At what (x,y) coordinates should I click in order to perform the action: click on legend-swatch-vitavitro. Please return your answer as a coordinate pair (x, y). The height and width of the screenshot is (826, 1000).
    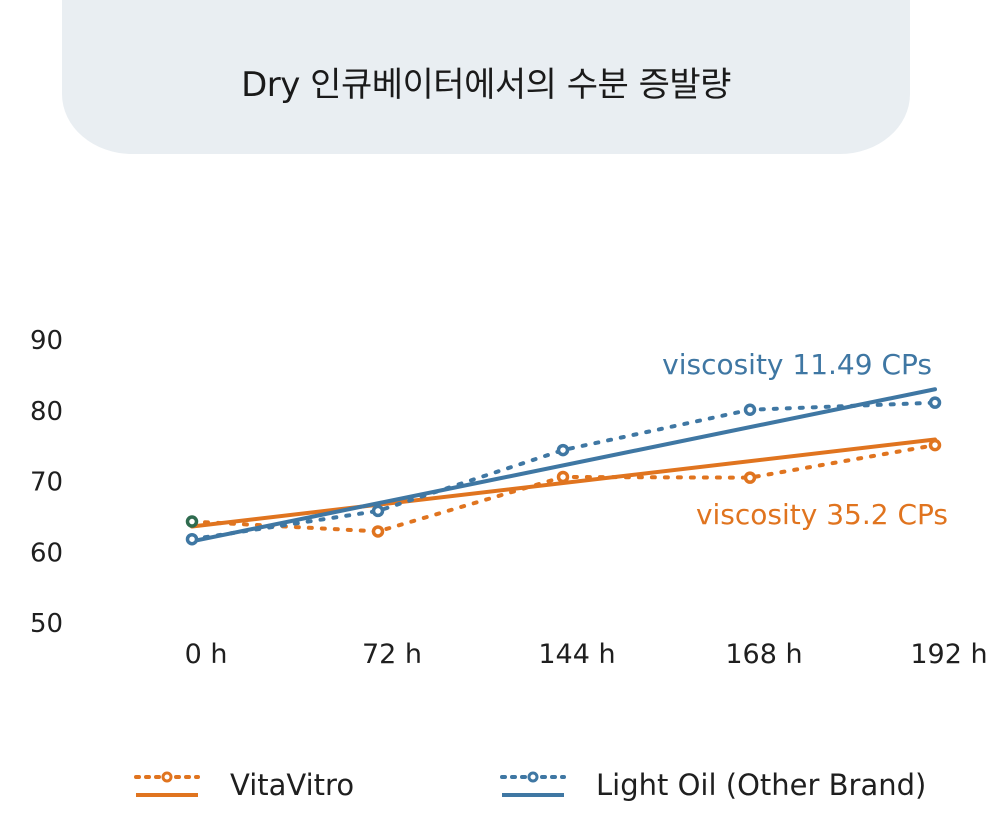
    Looking at the image, I should click on (167, 784).